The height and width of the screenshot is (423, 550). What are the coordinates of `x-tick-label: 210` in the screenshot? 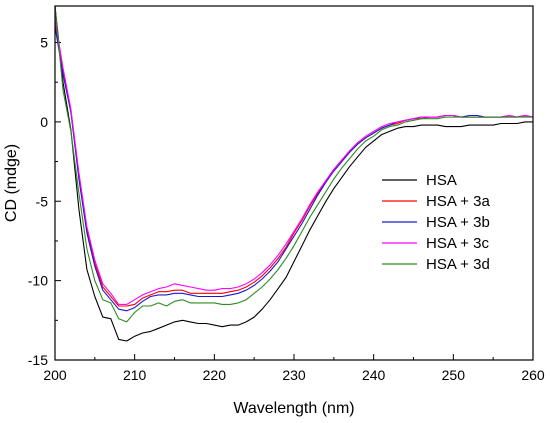 It's located at (135, 375).